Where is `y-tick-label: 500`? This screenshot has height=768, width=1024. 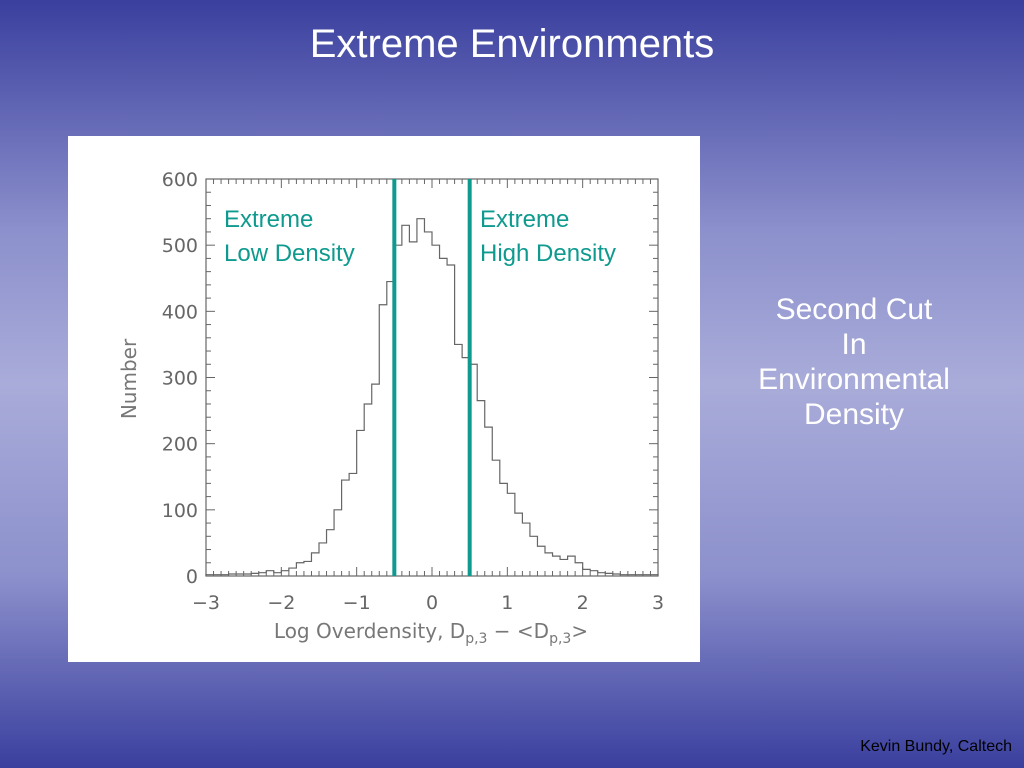
y-tick-label: 500 is located at coordinates (180, 246).